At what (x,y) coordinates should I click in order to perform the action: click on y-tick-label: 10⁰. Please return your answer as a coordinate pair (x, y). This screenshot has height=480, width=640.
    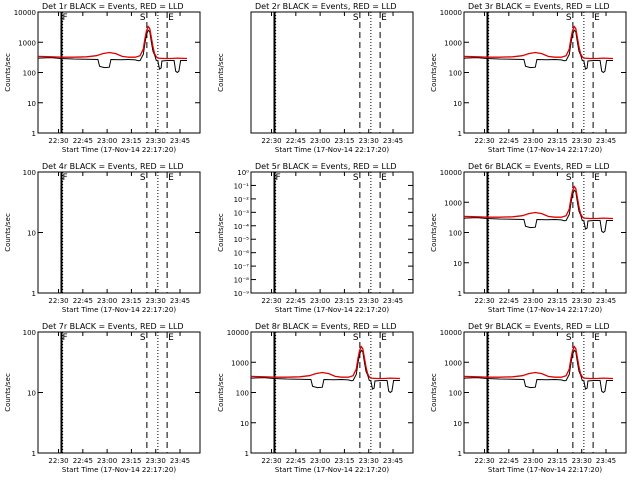
    Looking at the image, I should click on (243, 173).